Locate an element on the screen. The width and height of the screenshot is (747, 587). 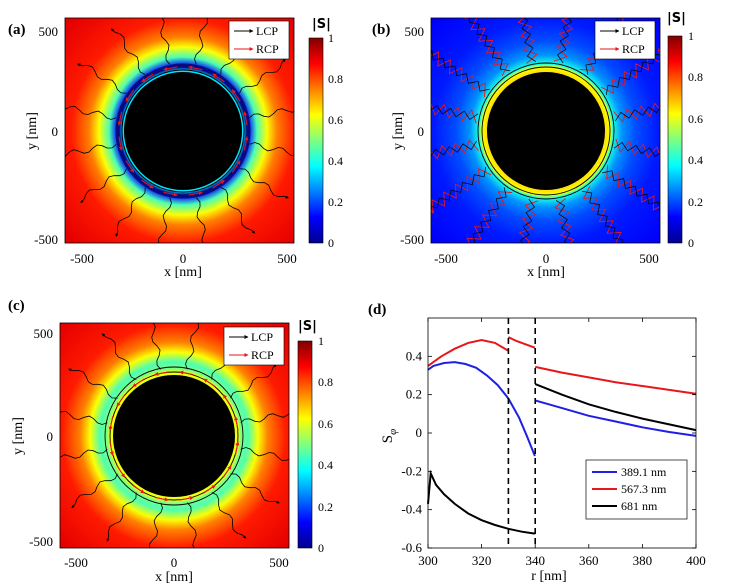
ytick-label--0.4: -0.4 is located at coordinates (411, 509).